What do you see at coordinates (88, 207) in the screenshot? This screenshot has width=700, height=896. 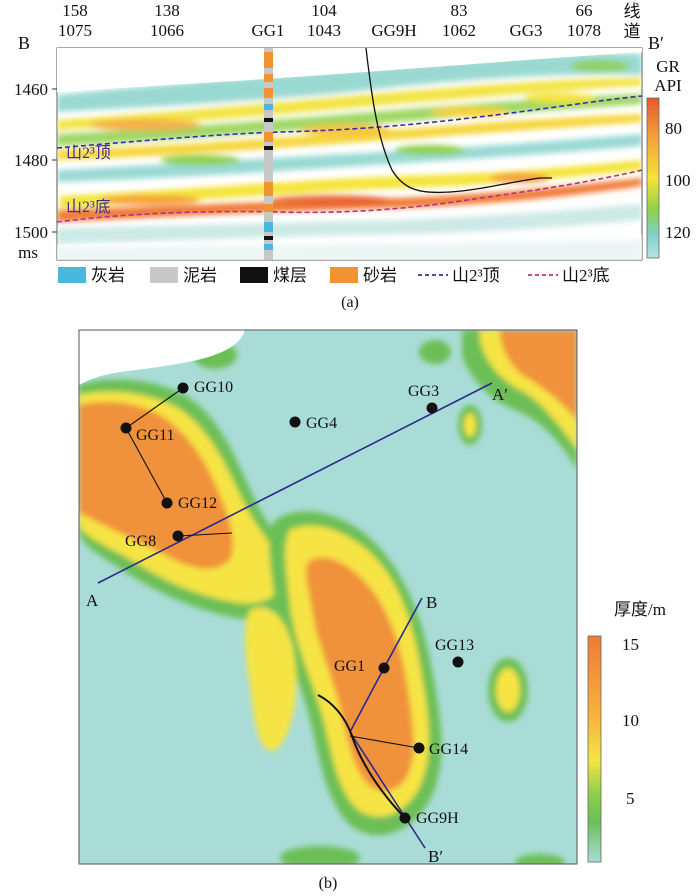 I see `horizon-bottom-label: 山2³底` at bounding box center [88, 207].